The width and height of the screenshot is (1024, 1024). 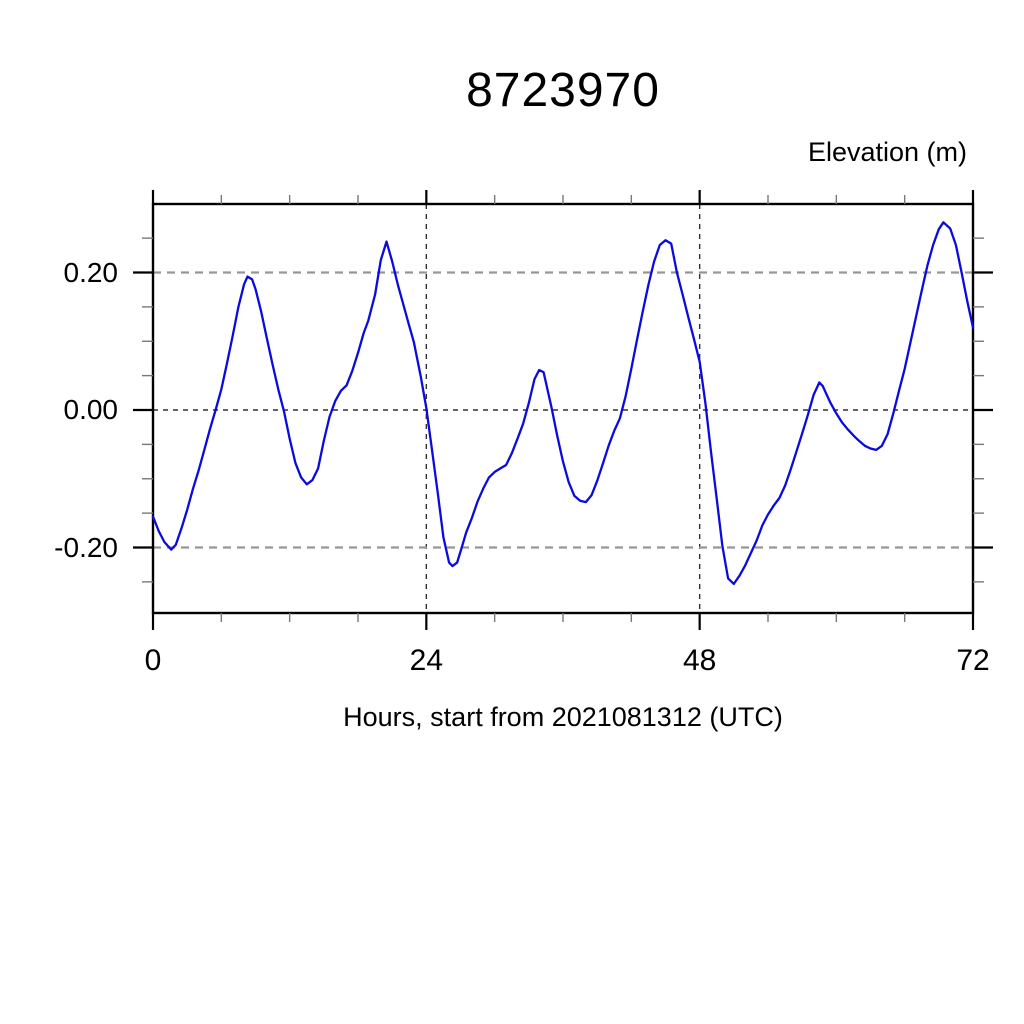 I want to click on y-tick-label: 0.20, so click(x=91, y=272).